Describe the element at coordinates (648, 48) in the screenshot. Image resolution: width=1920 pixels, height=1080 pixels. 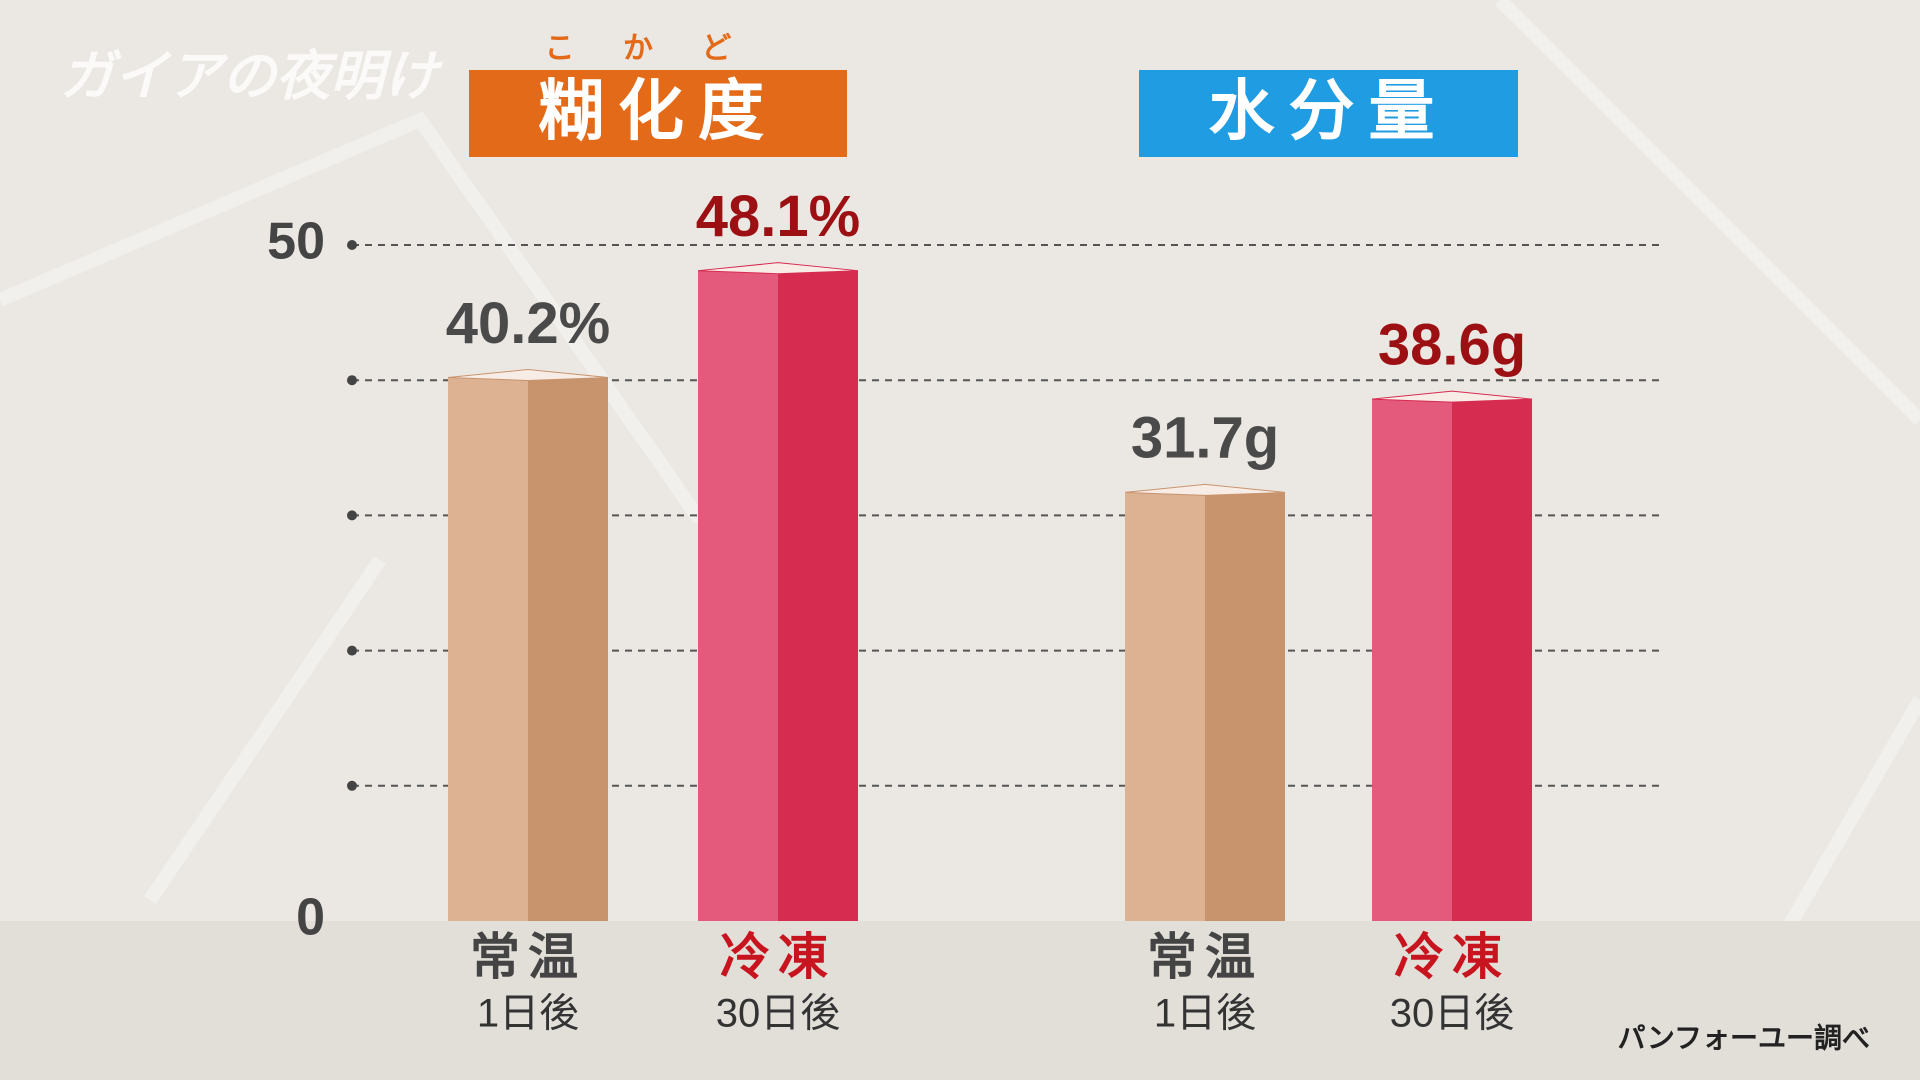
I see `group-title-ruby: こ か ど` at that location.